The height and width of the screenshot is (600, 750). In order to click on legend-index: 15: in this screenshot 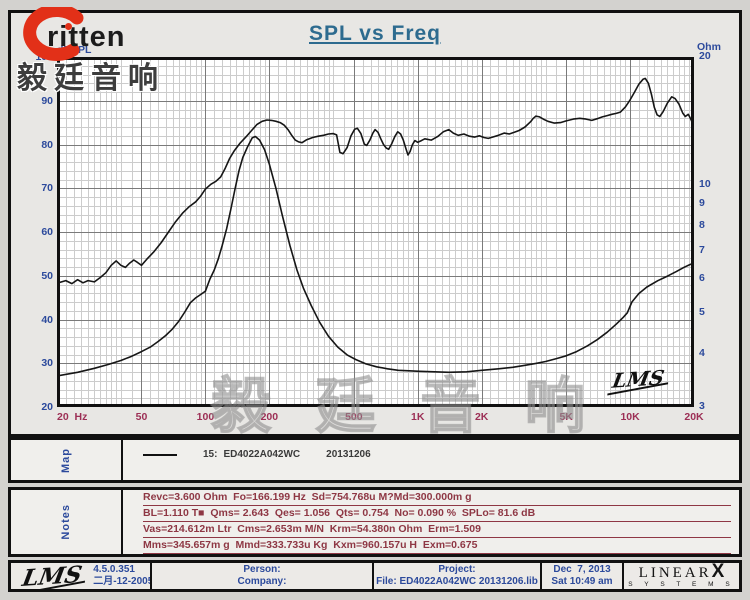, I will do `click(210, 454)`.